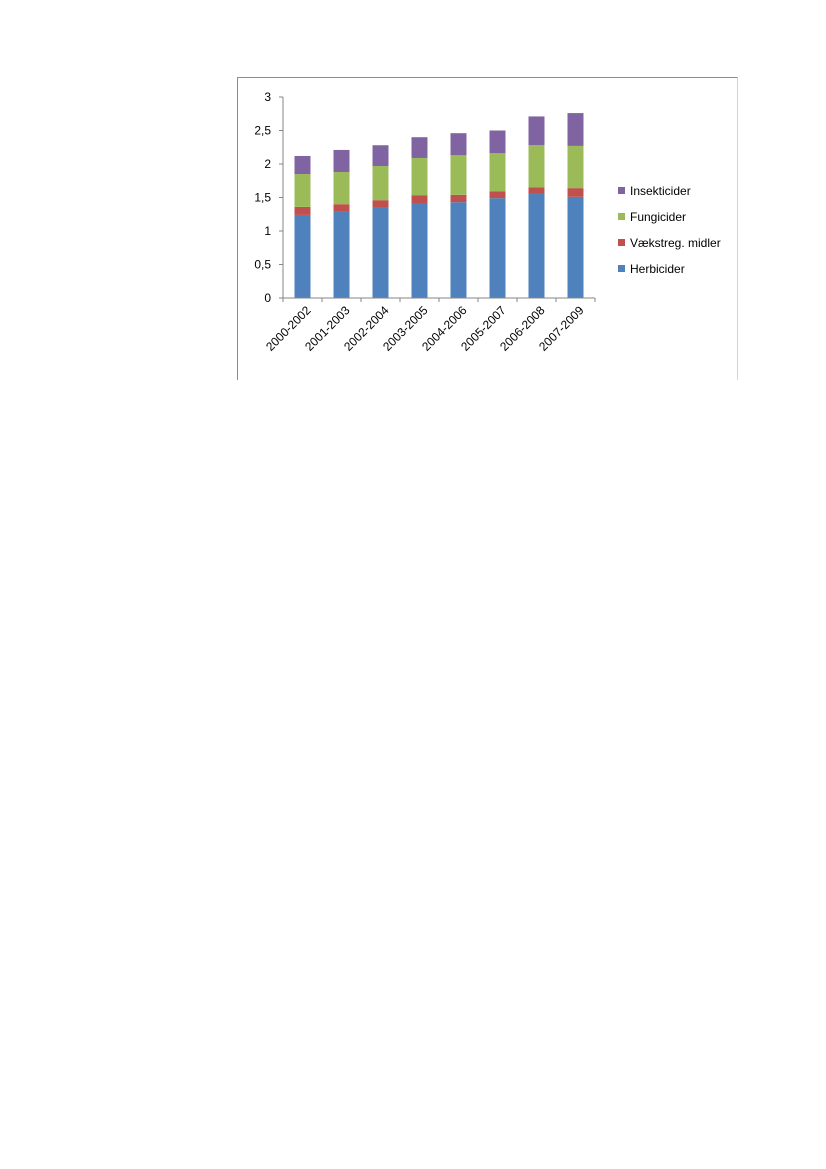 This screenshot has height=1169, width=826. I want to click on legend-label: Insekticider, so click(660, 191).